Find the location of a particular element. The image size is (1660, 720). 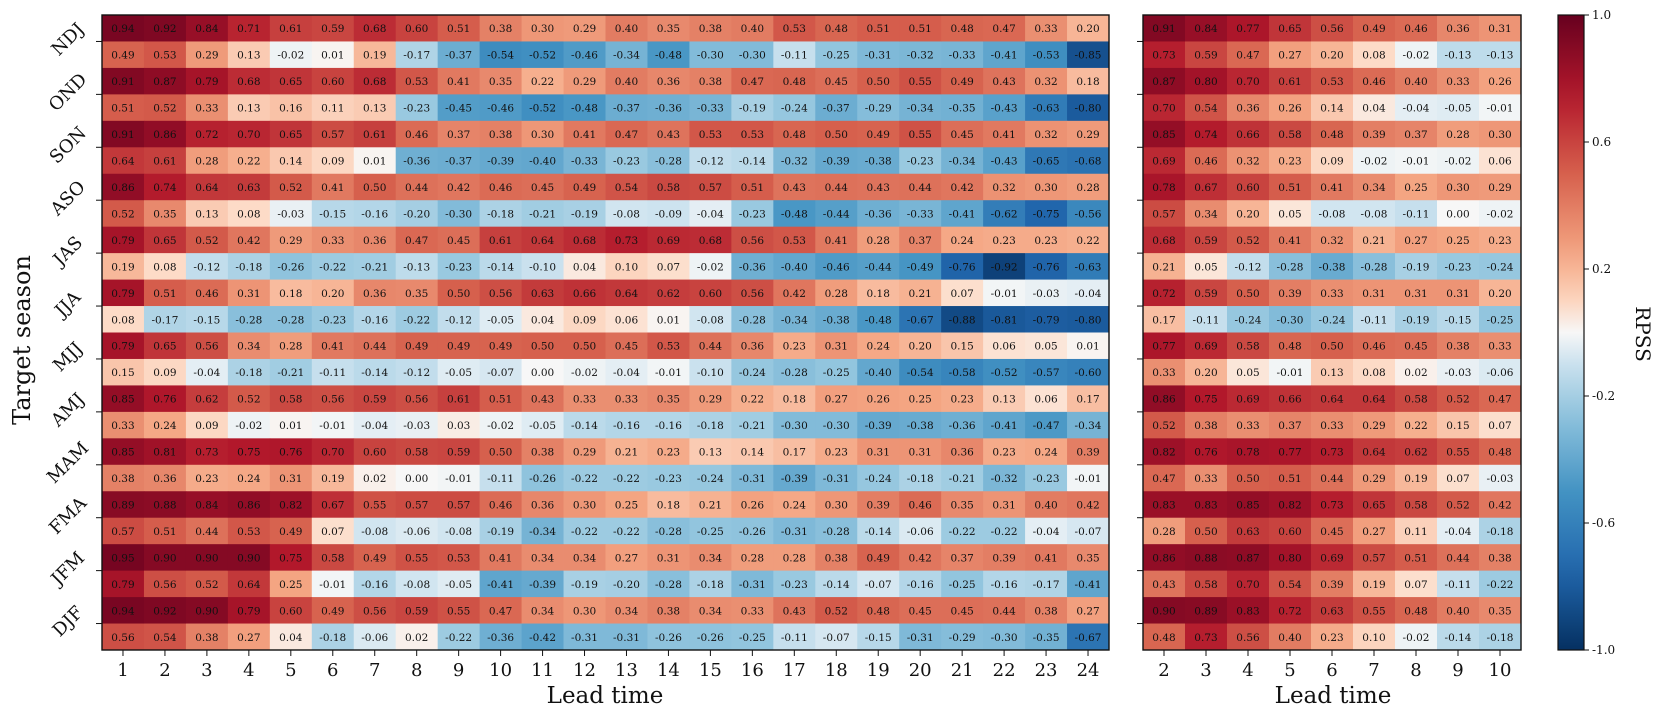

cell-label-top: 0.25 is located at coordinates (626, 505).